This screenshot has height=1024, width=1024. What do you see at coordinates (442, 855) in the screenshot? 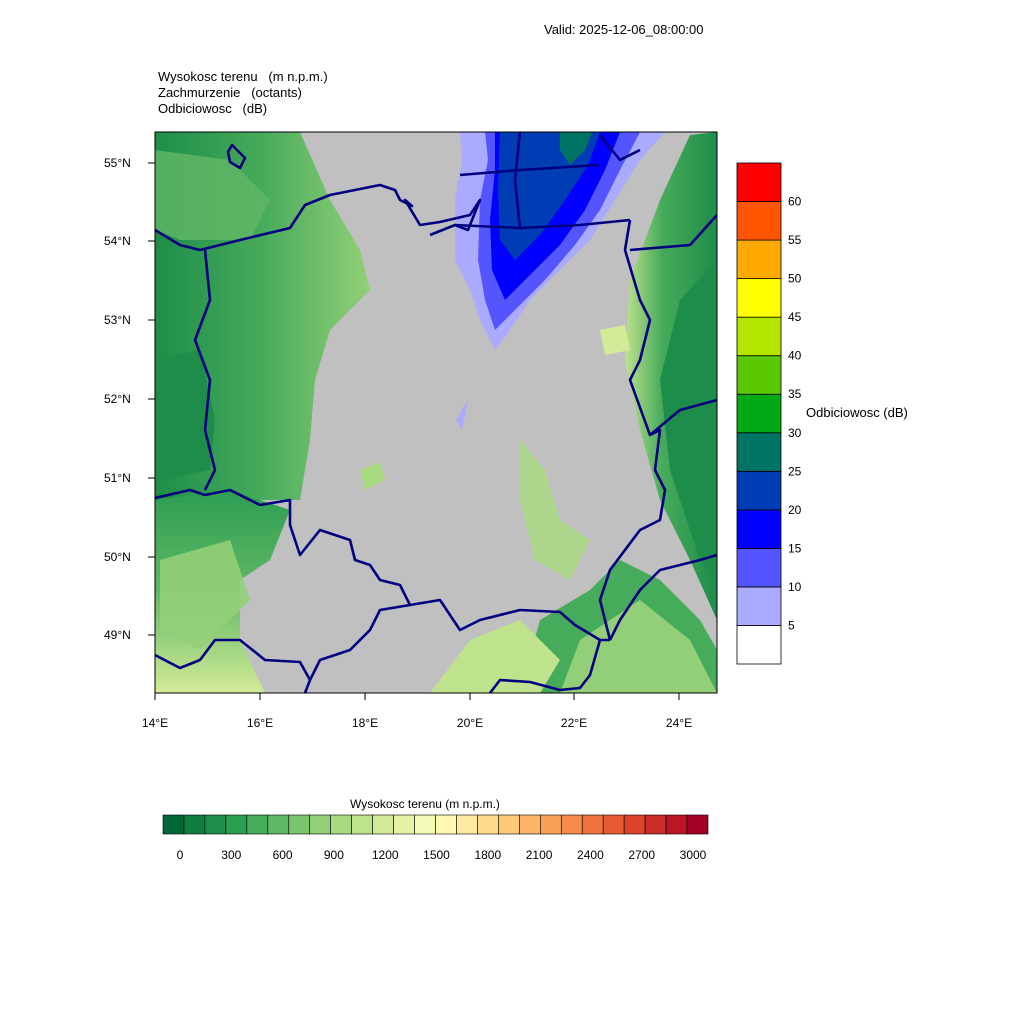
I see `terrain-colorbar-labels: 0 300 600 900 1200 1500 1800 2100 2400 2700 3000` at bounding box center [442, 855].